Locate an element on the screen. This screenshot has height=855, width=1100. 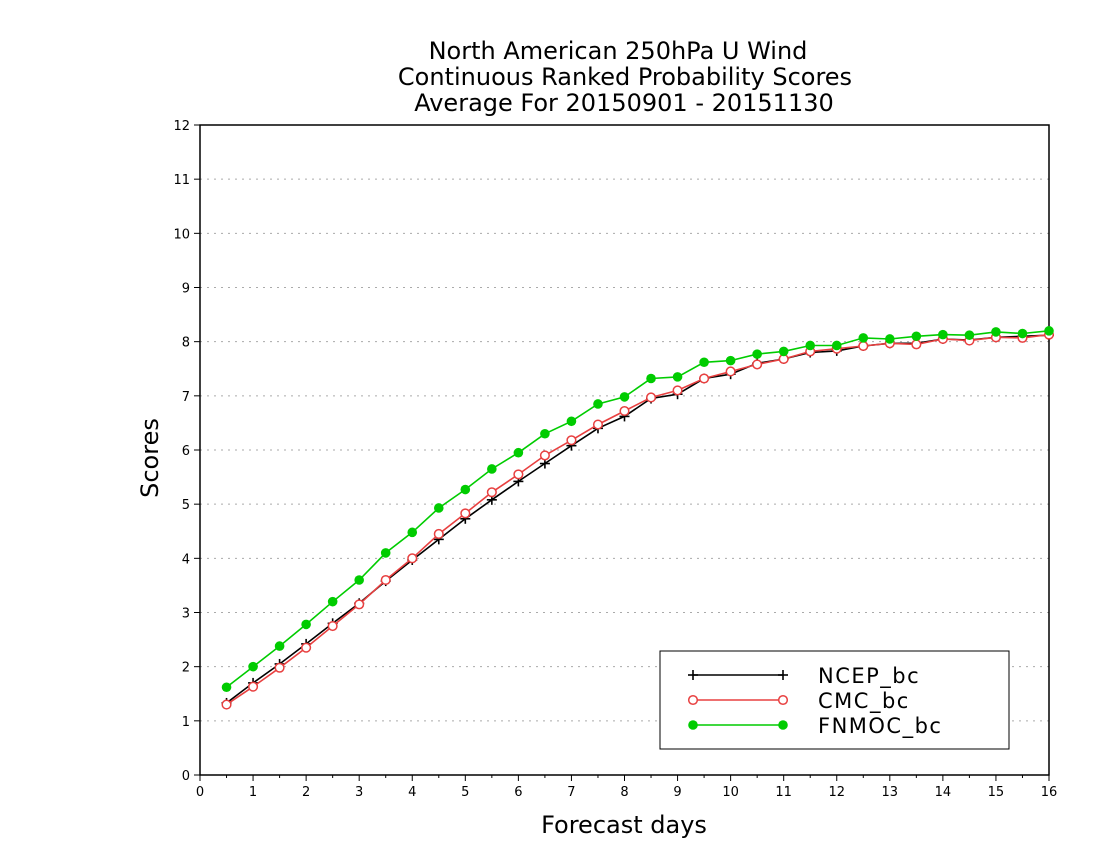
y-tick-label: 11 is located at coordinates (181, 180).